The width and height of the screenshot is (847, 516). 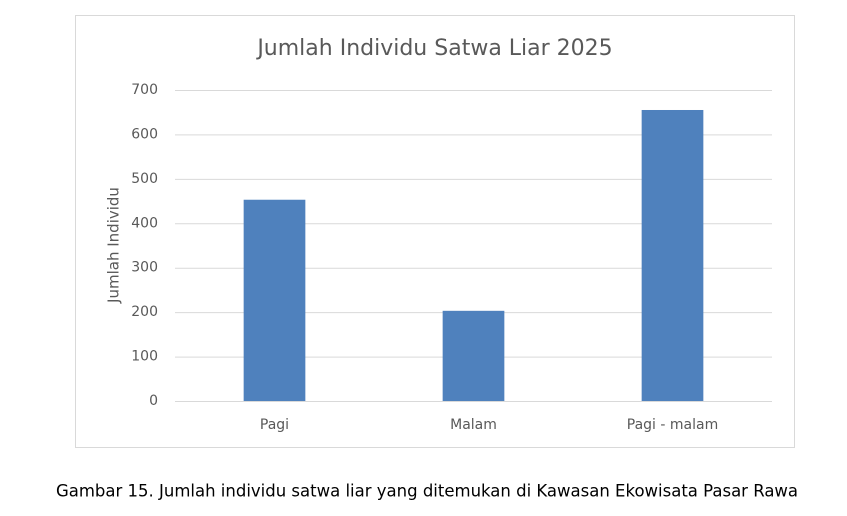 What do you see at coordinates (144, 223) in the screenshot?
I see `y-tick-label: 400` at bounding box center [144, 223].